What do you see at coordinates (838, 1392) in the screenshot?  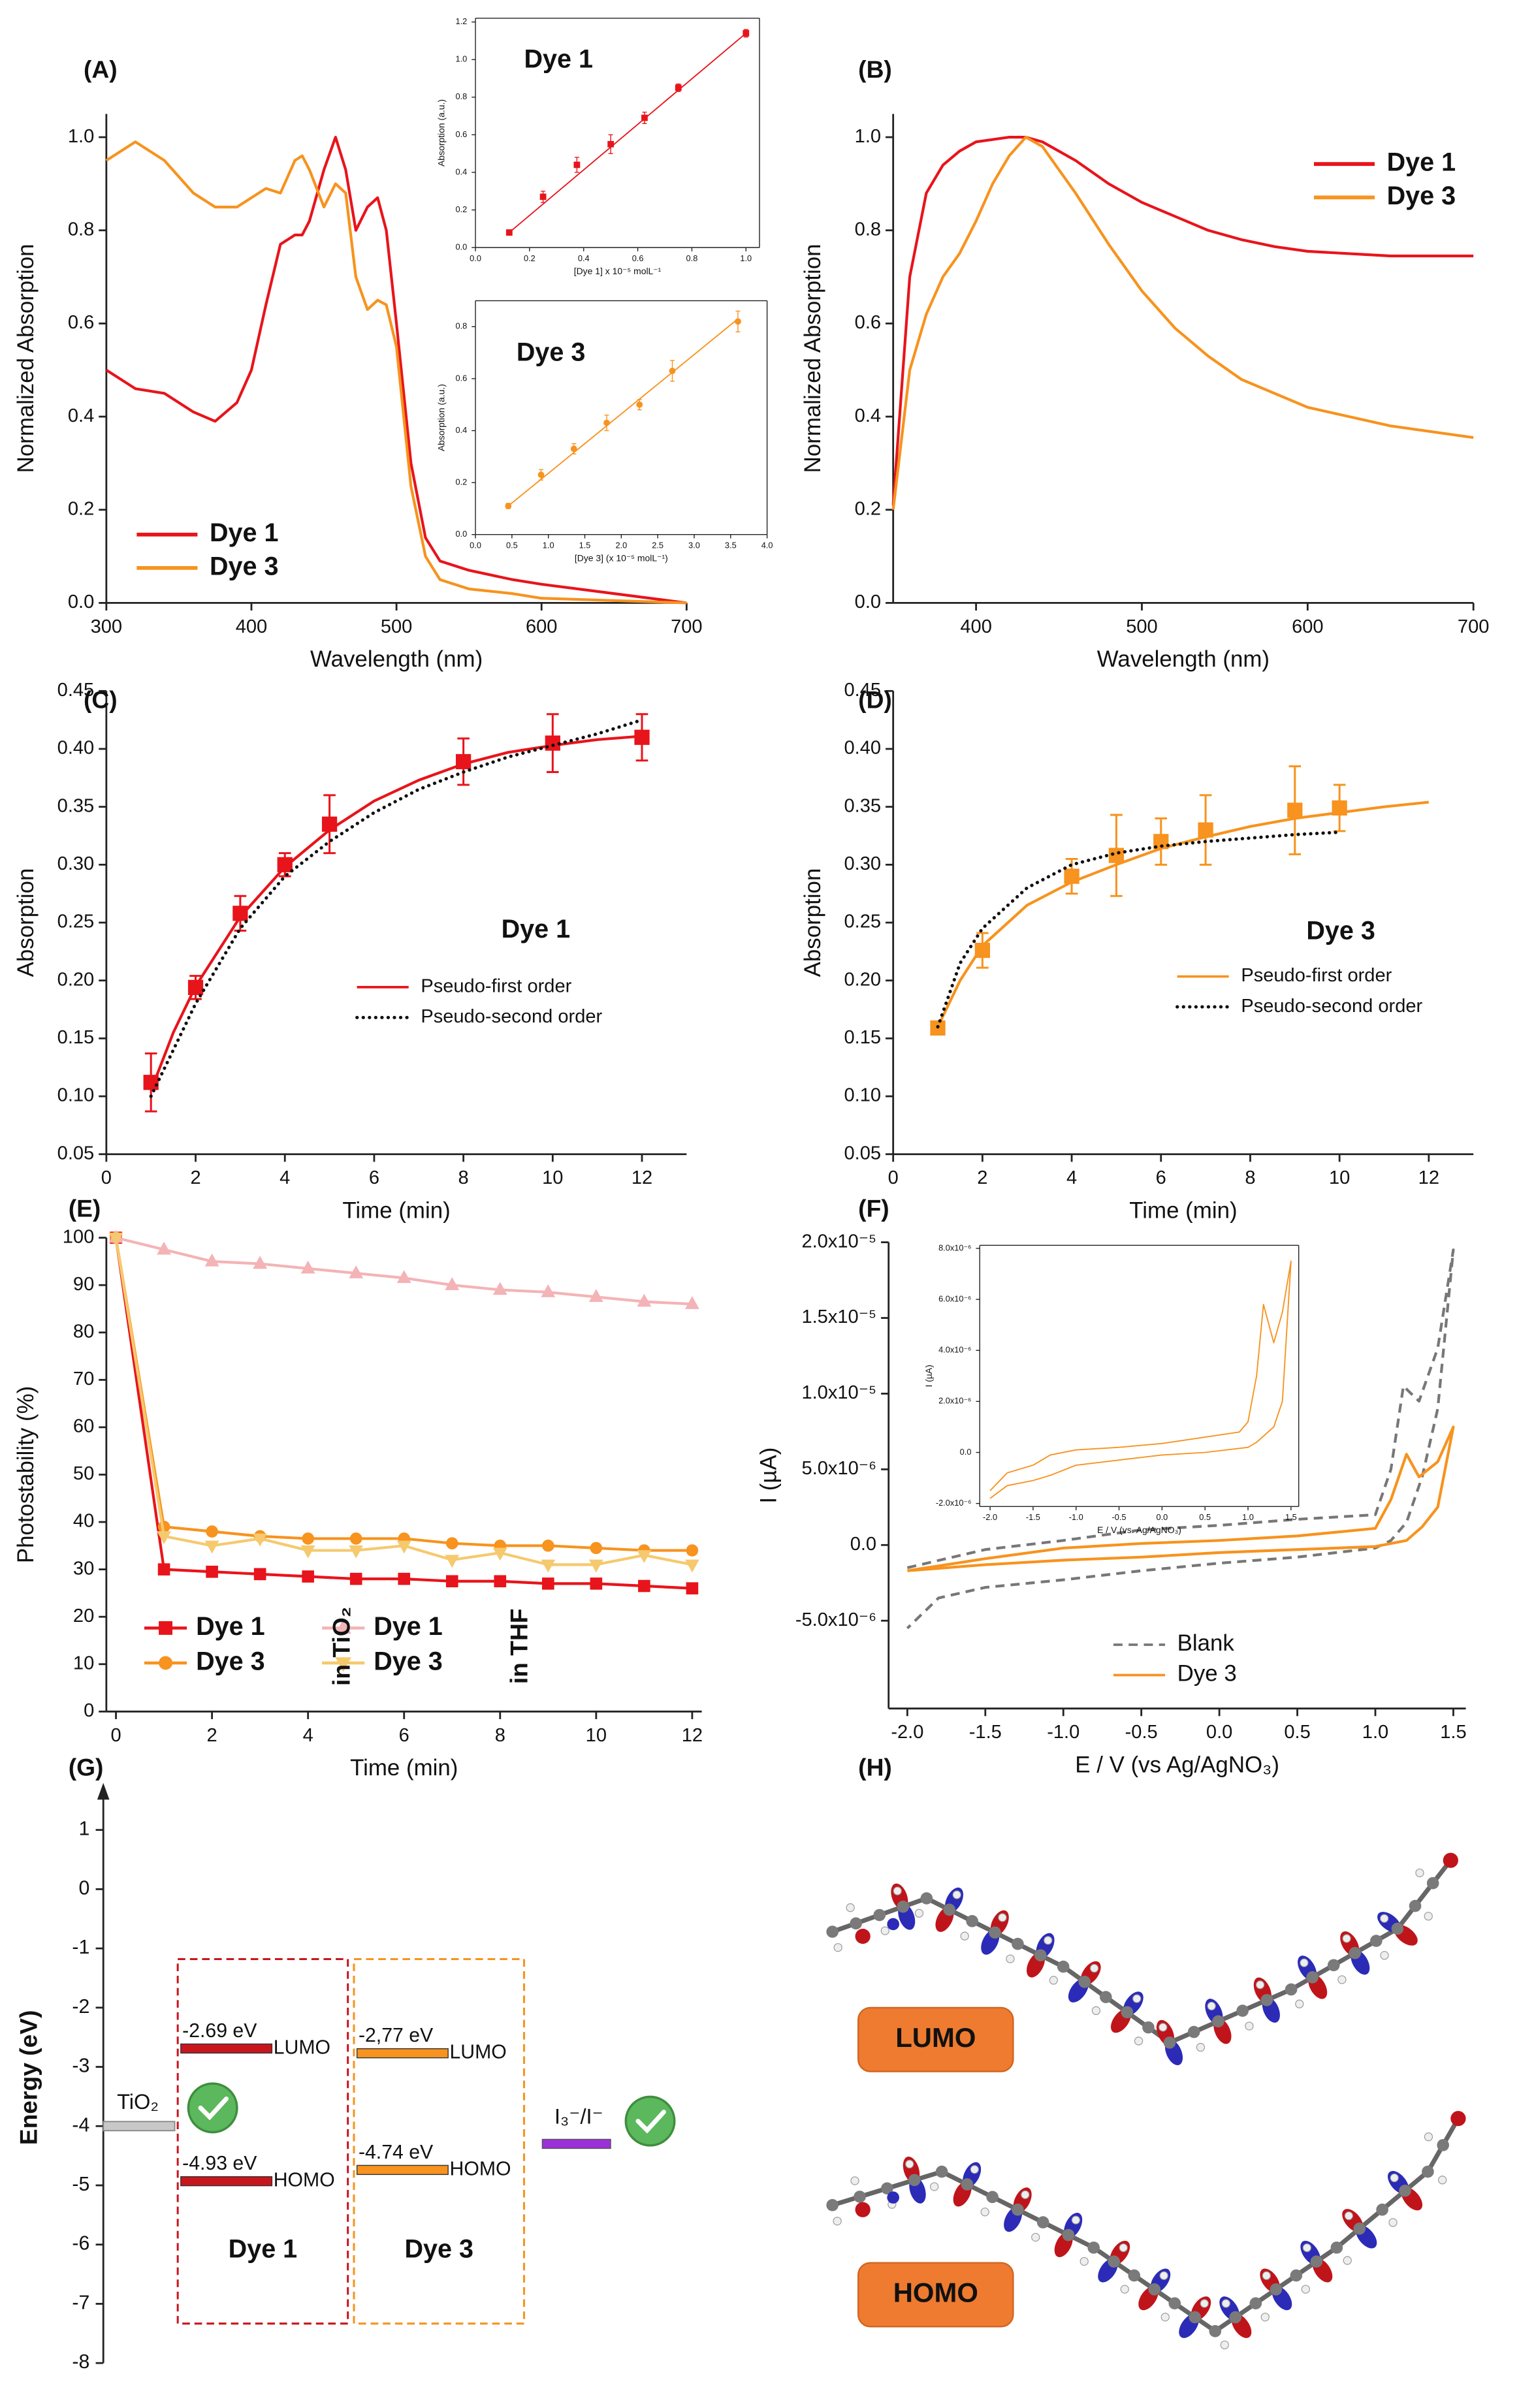 I see `y-tick-label: 1.0x10⁻⁵` at bounding box center [838, 1392].